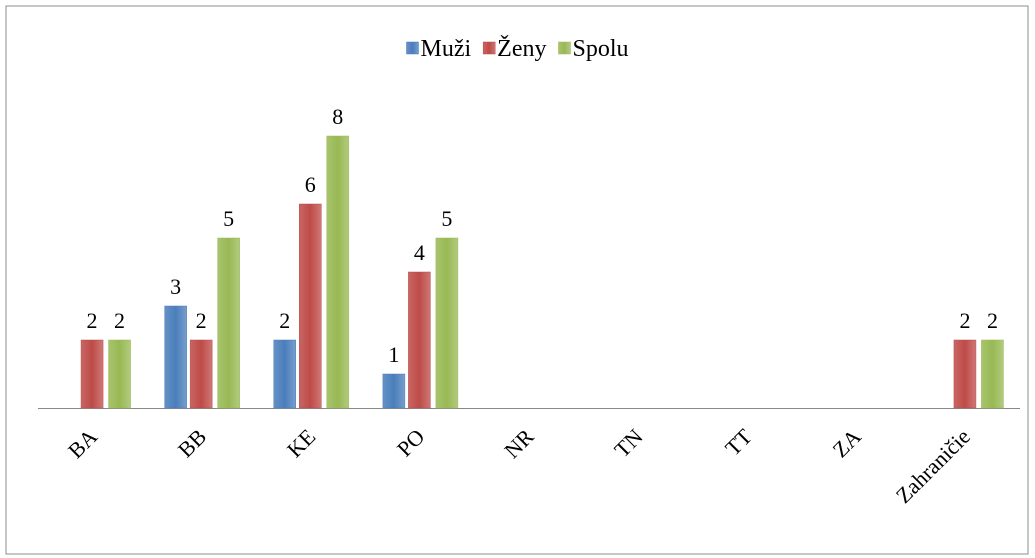 This screenshot has height=558, width=1035. What do you see at coordinates (600, 49) in the screenshot?
I see `legend-label: Spolu` at bounding box center [600, 49].